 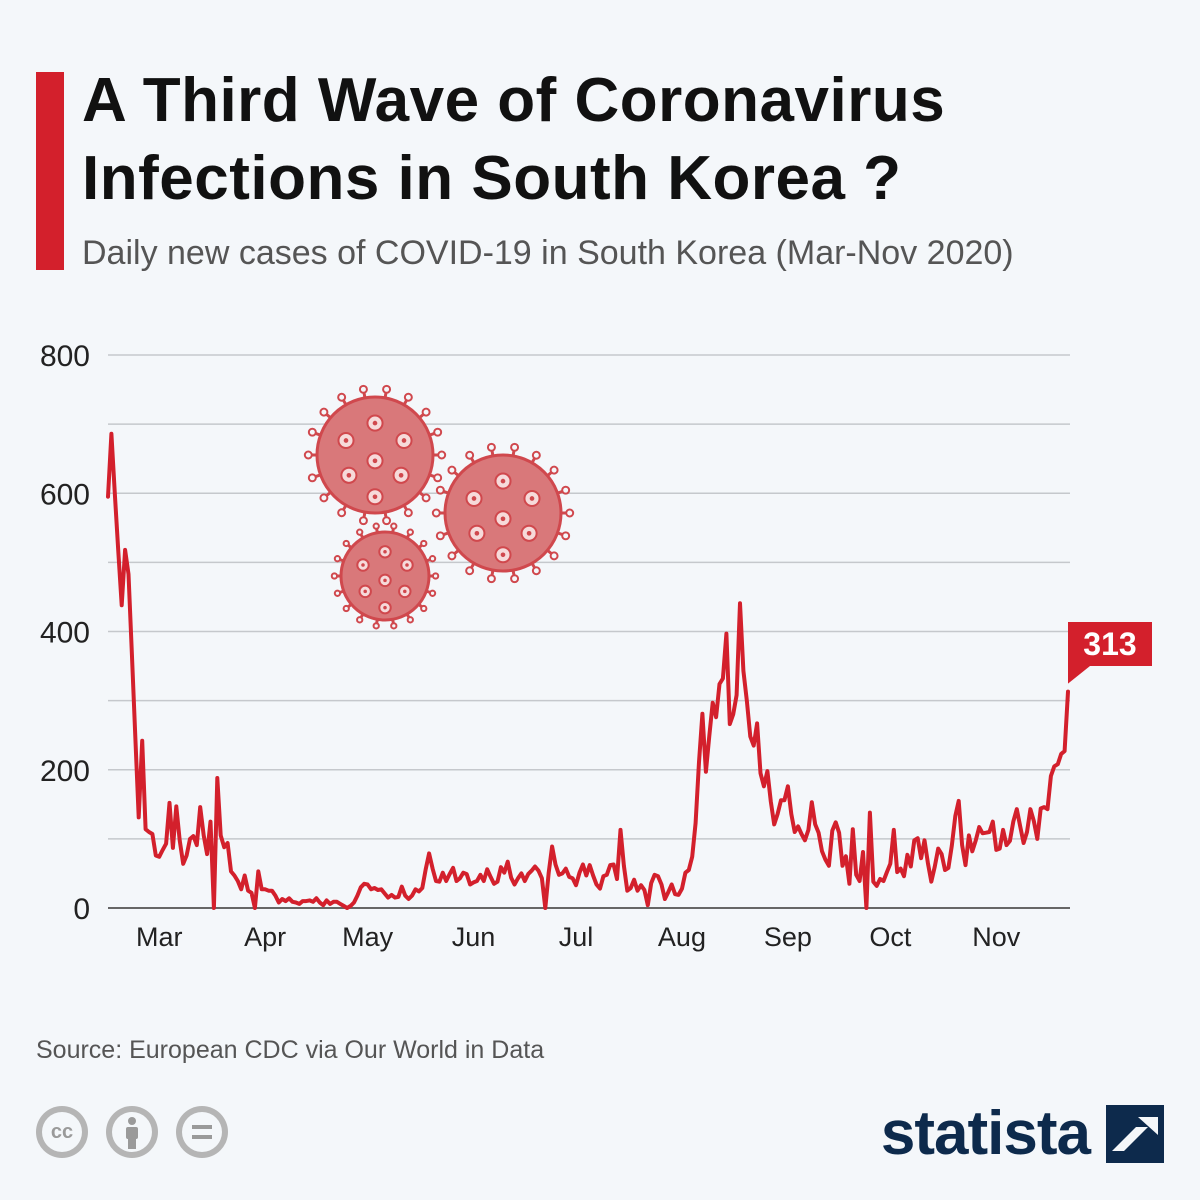 I want to click on y-axis: 0 200 400 600 800, so click(x=65, y=633).